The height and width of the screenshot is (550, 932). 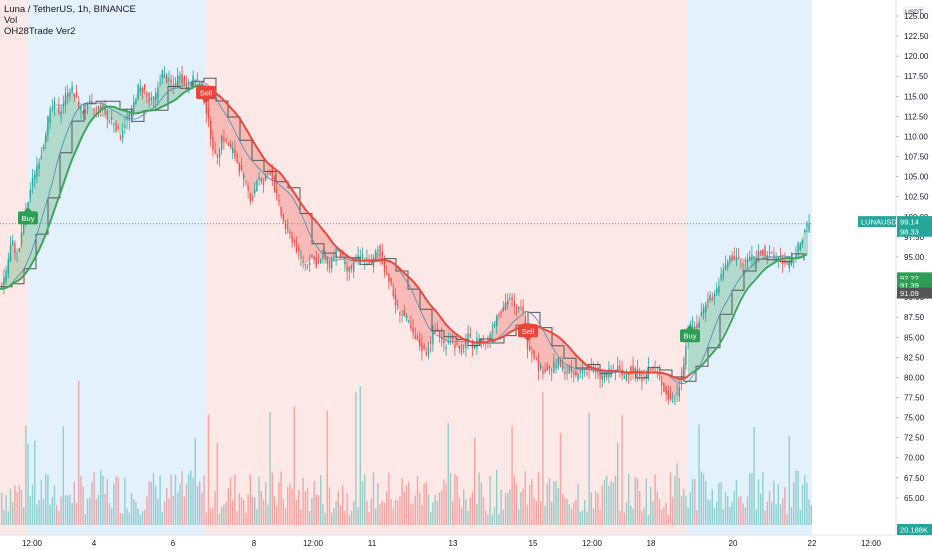 I want to click on time-tick-label: 22, so click(x=812, y=543).